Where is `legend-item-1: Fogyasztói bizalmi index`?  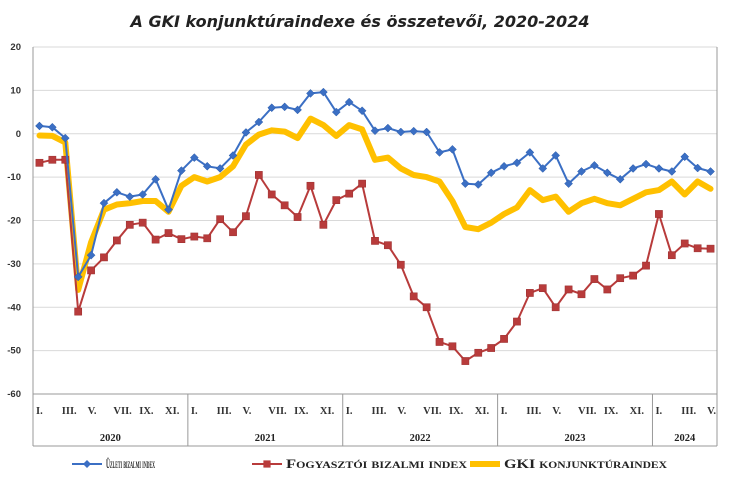 legend-item-1: Fogyasztói bizalmi index is located at coordinates (360, 464).